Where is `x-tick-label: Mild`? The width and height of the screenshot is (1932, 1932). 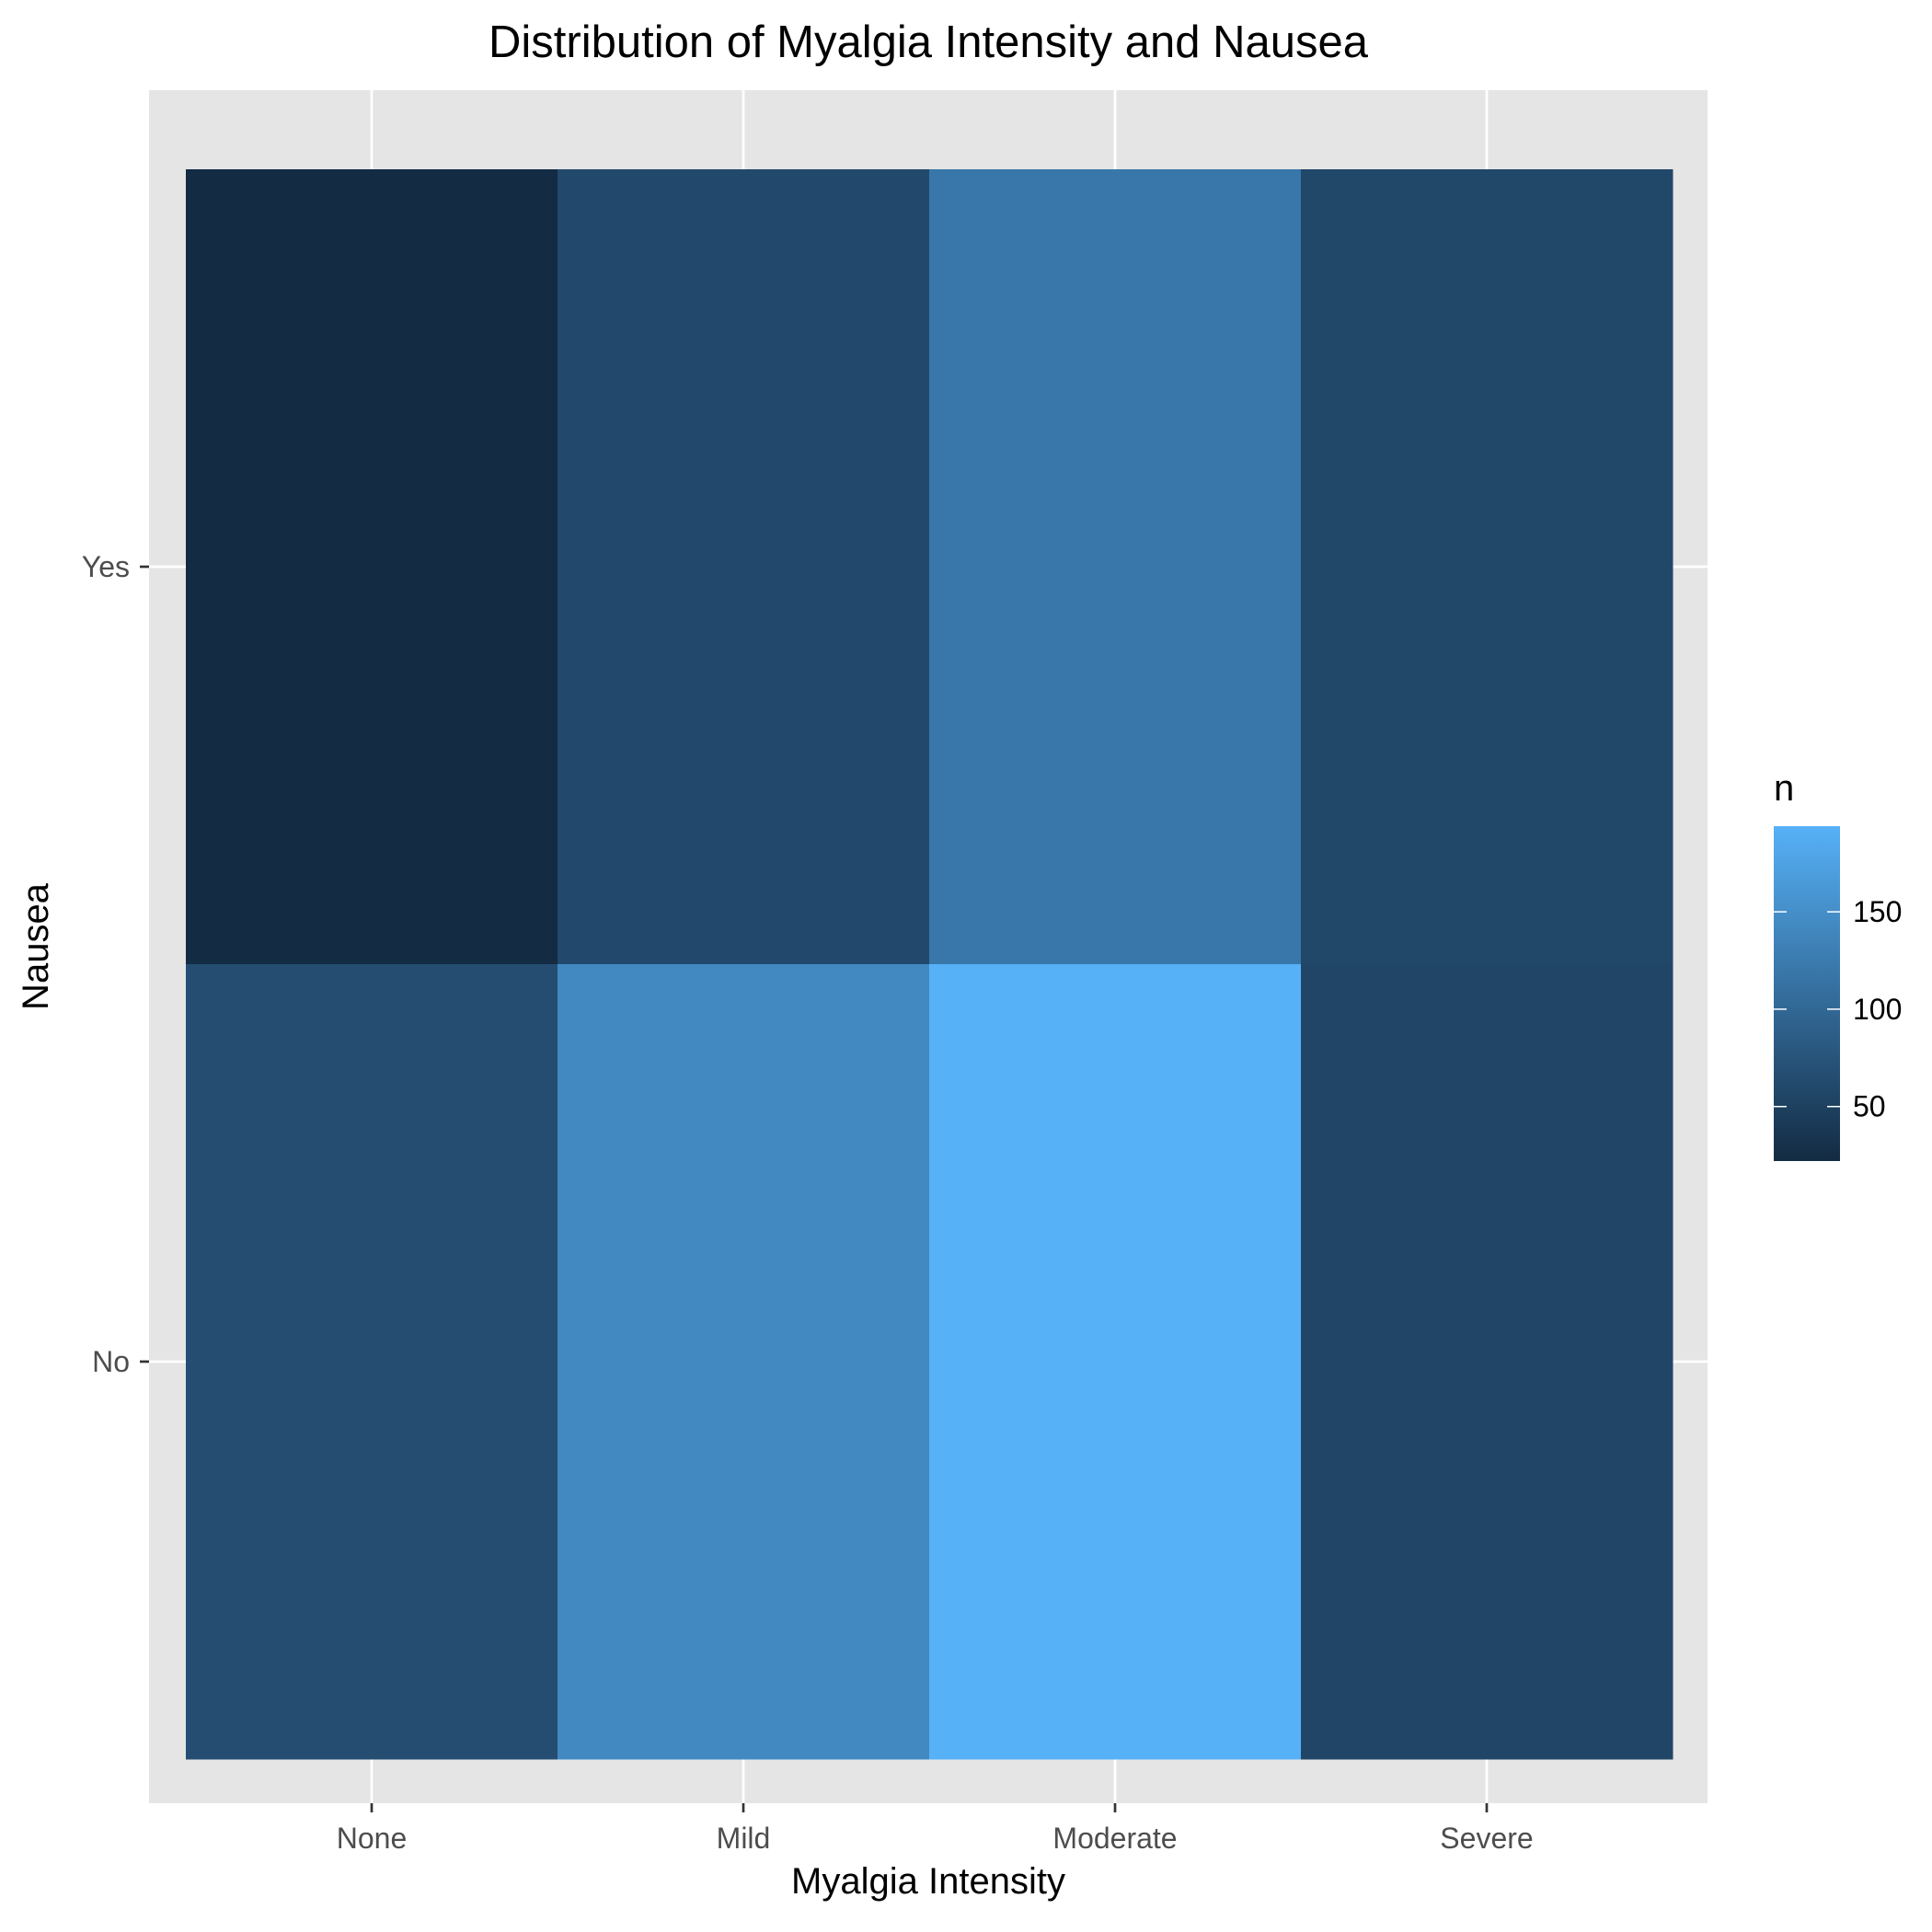 x-tick-label: Mild is located at coordinates (744, 1838).